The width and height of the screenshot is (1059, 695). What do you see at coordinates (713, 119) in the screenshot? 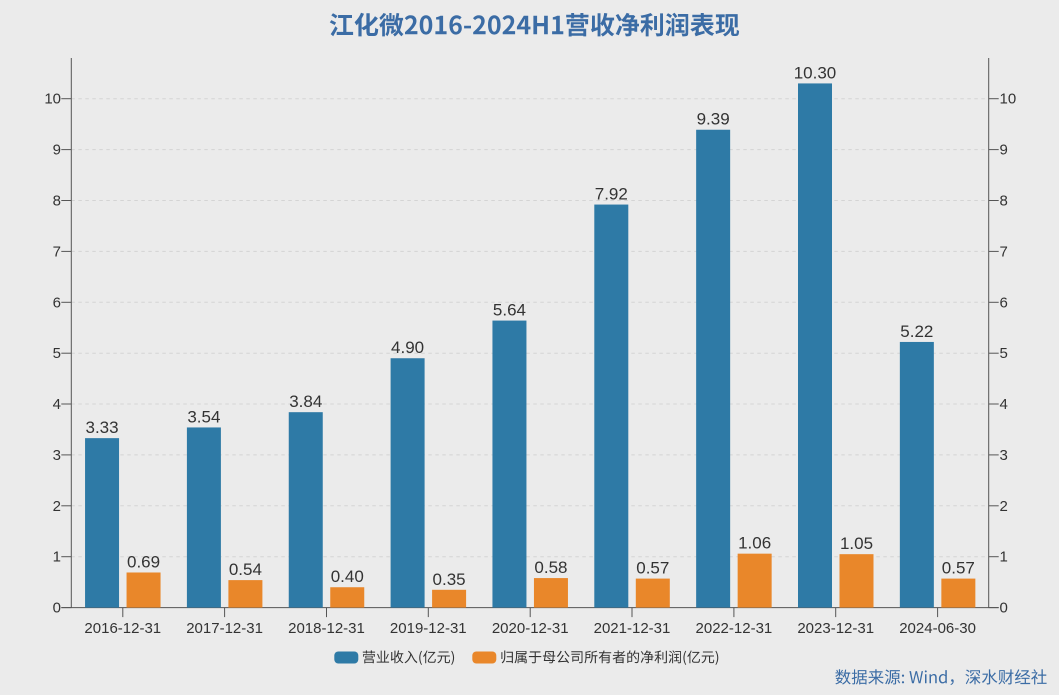
I see `svg-text: 9.39` at bounding box center [713, 119].